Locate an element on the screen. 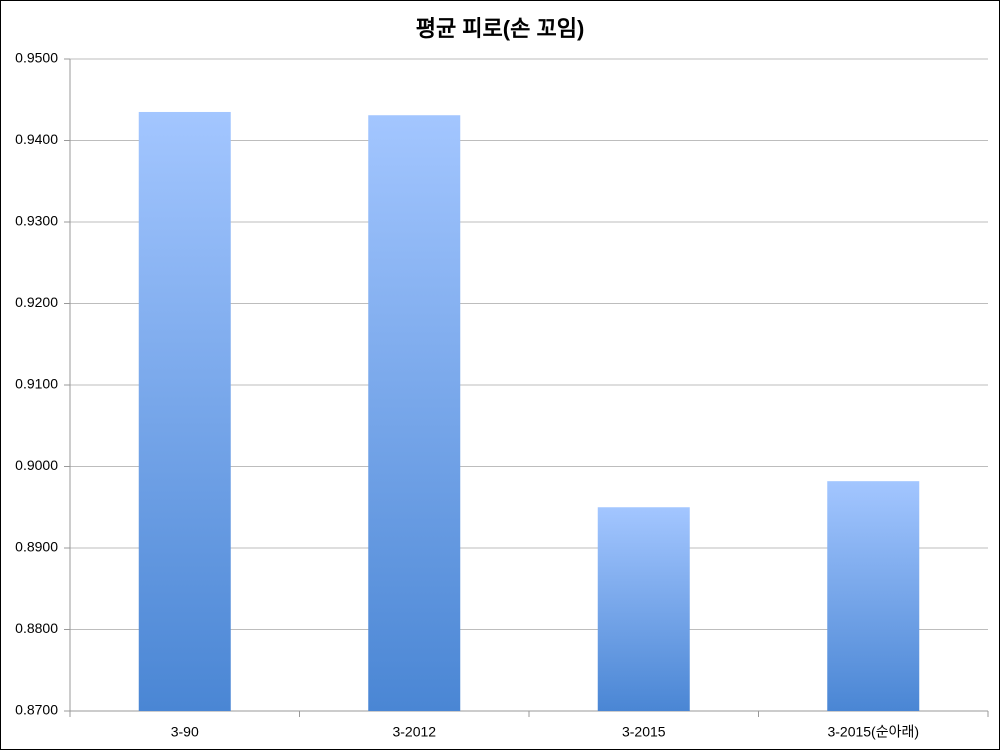  y-tick-label: 0.9400 is located at coordinates (36, 139).